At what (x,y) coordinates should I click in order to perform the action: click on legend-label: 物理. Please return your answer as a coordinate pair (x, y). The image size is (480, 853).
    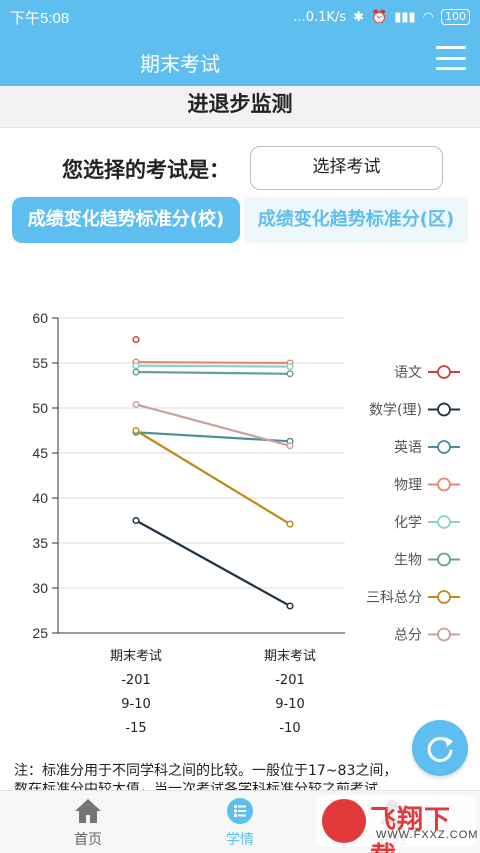
    Looking at the image, I should click on (408, 486).